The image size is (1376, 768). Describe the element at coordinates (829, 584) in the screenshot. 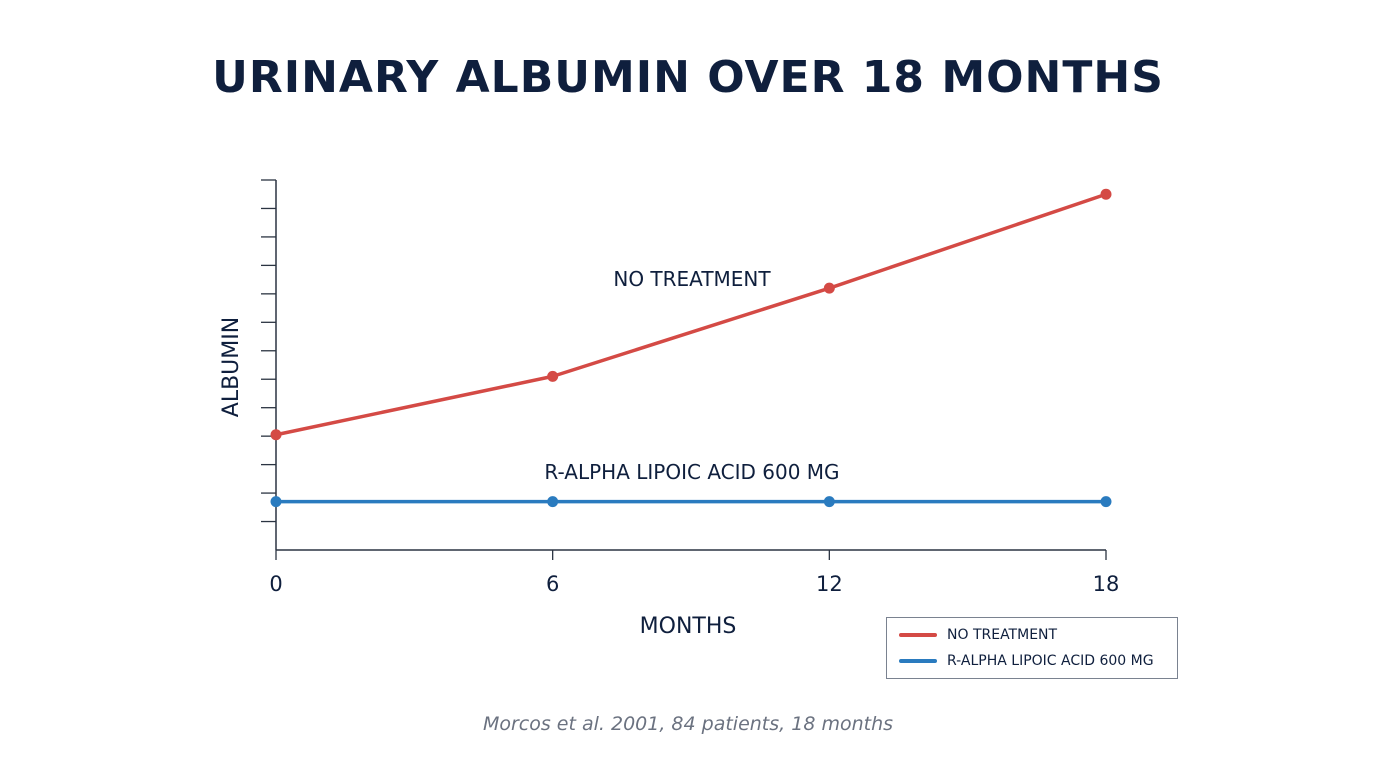

I see `x-tick-label: 12` at that location.